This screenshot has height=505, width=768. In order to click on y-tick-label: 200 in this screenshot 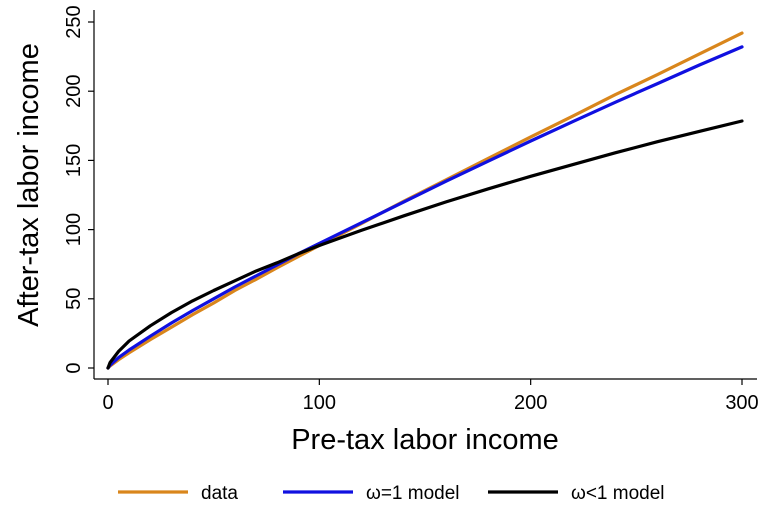, I will do `click(74, 91)`.